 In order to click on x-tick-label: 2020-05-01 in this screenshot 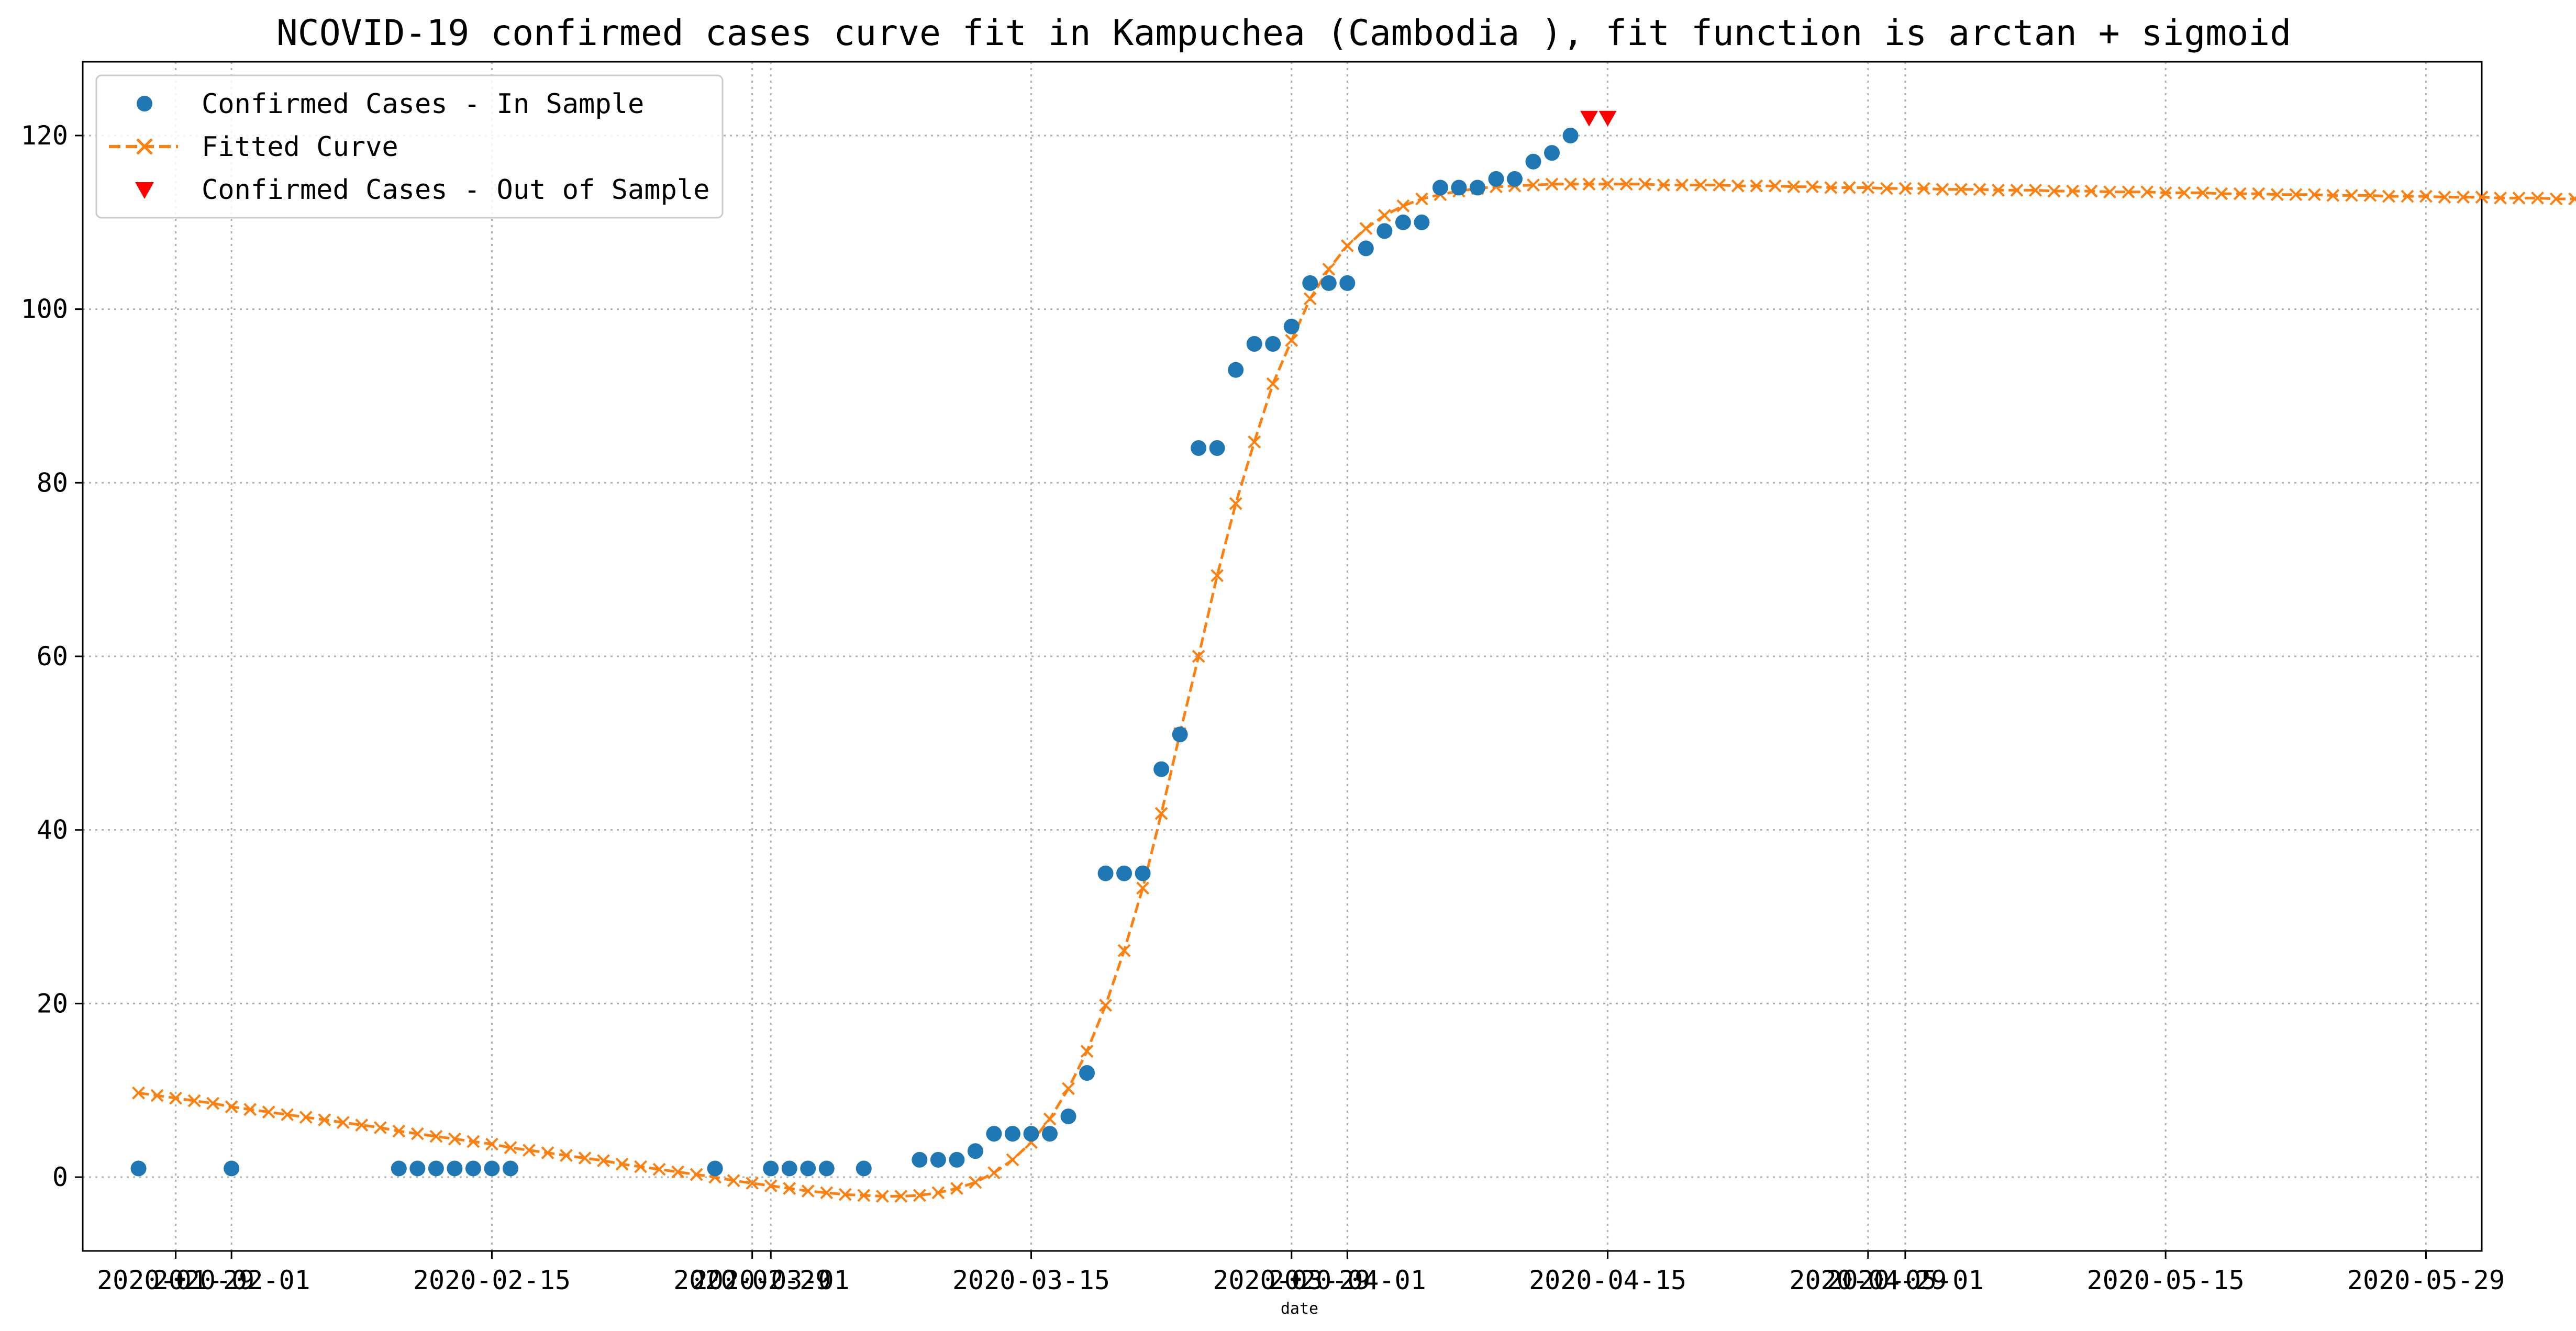, I will do `click(1905, 1280)`.